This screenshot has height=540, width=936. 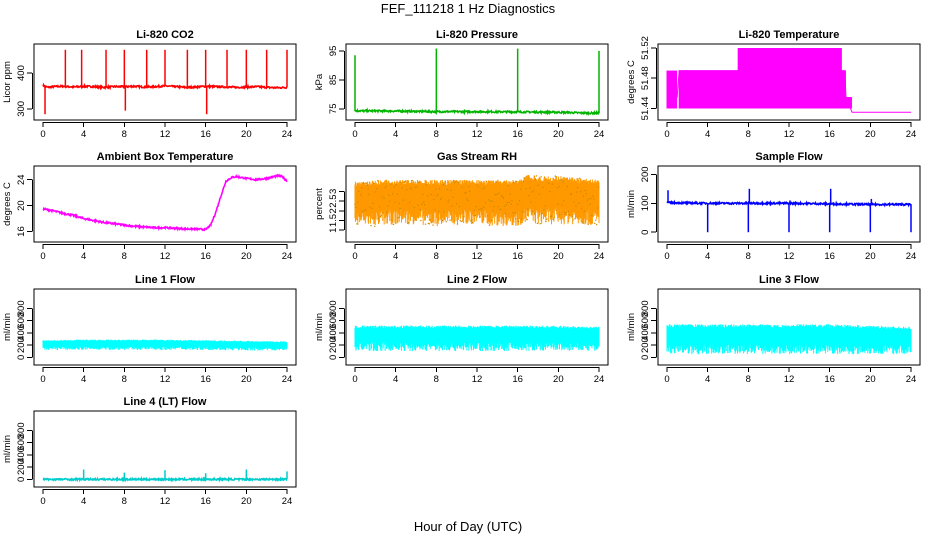 What do you see at coordinates (287, 134) in the screenshot?
I see `x-tick-label: 24` at bounding box center [287, 134].